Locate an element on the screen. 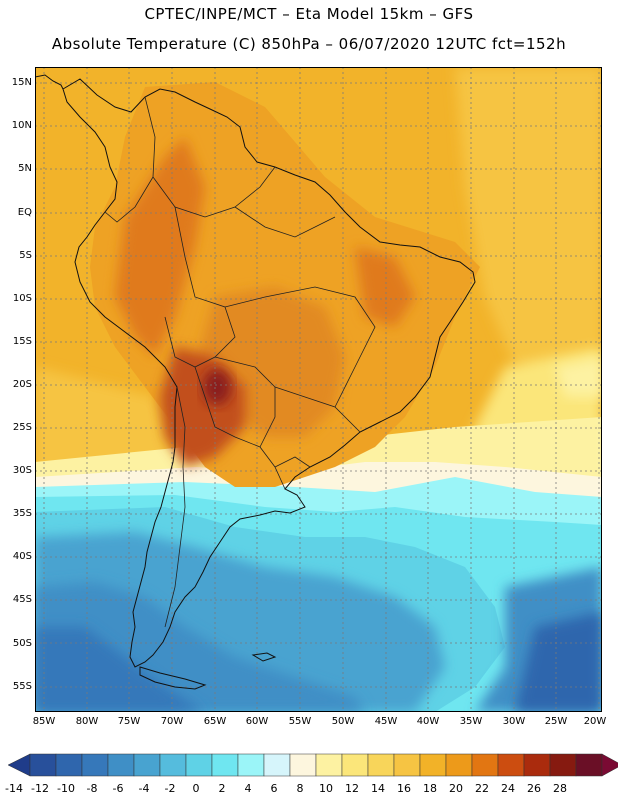 The image size is (618, 800). lat-label: 35S is located at coordinates (22, 513).